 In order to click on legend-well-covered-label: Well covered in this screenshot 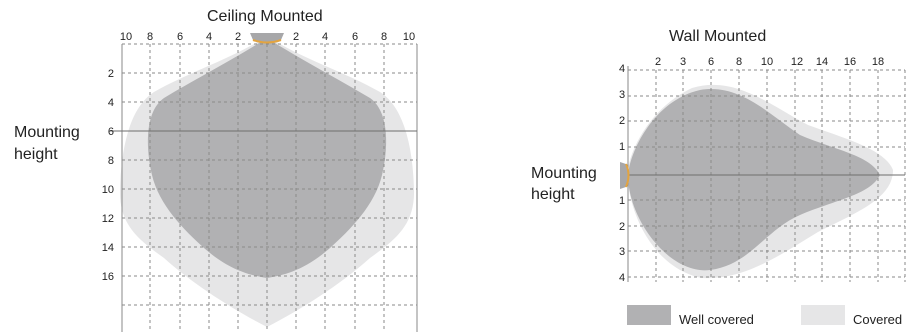, I will do `click(716, 319)`.